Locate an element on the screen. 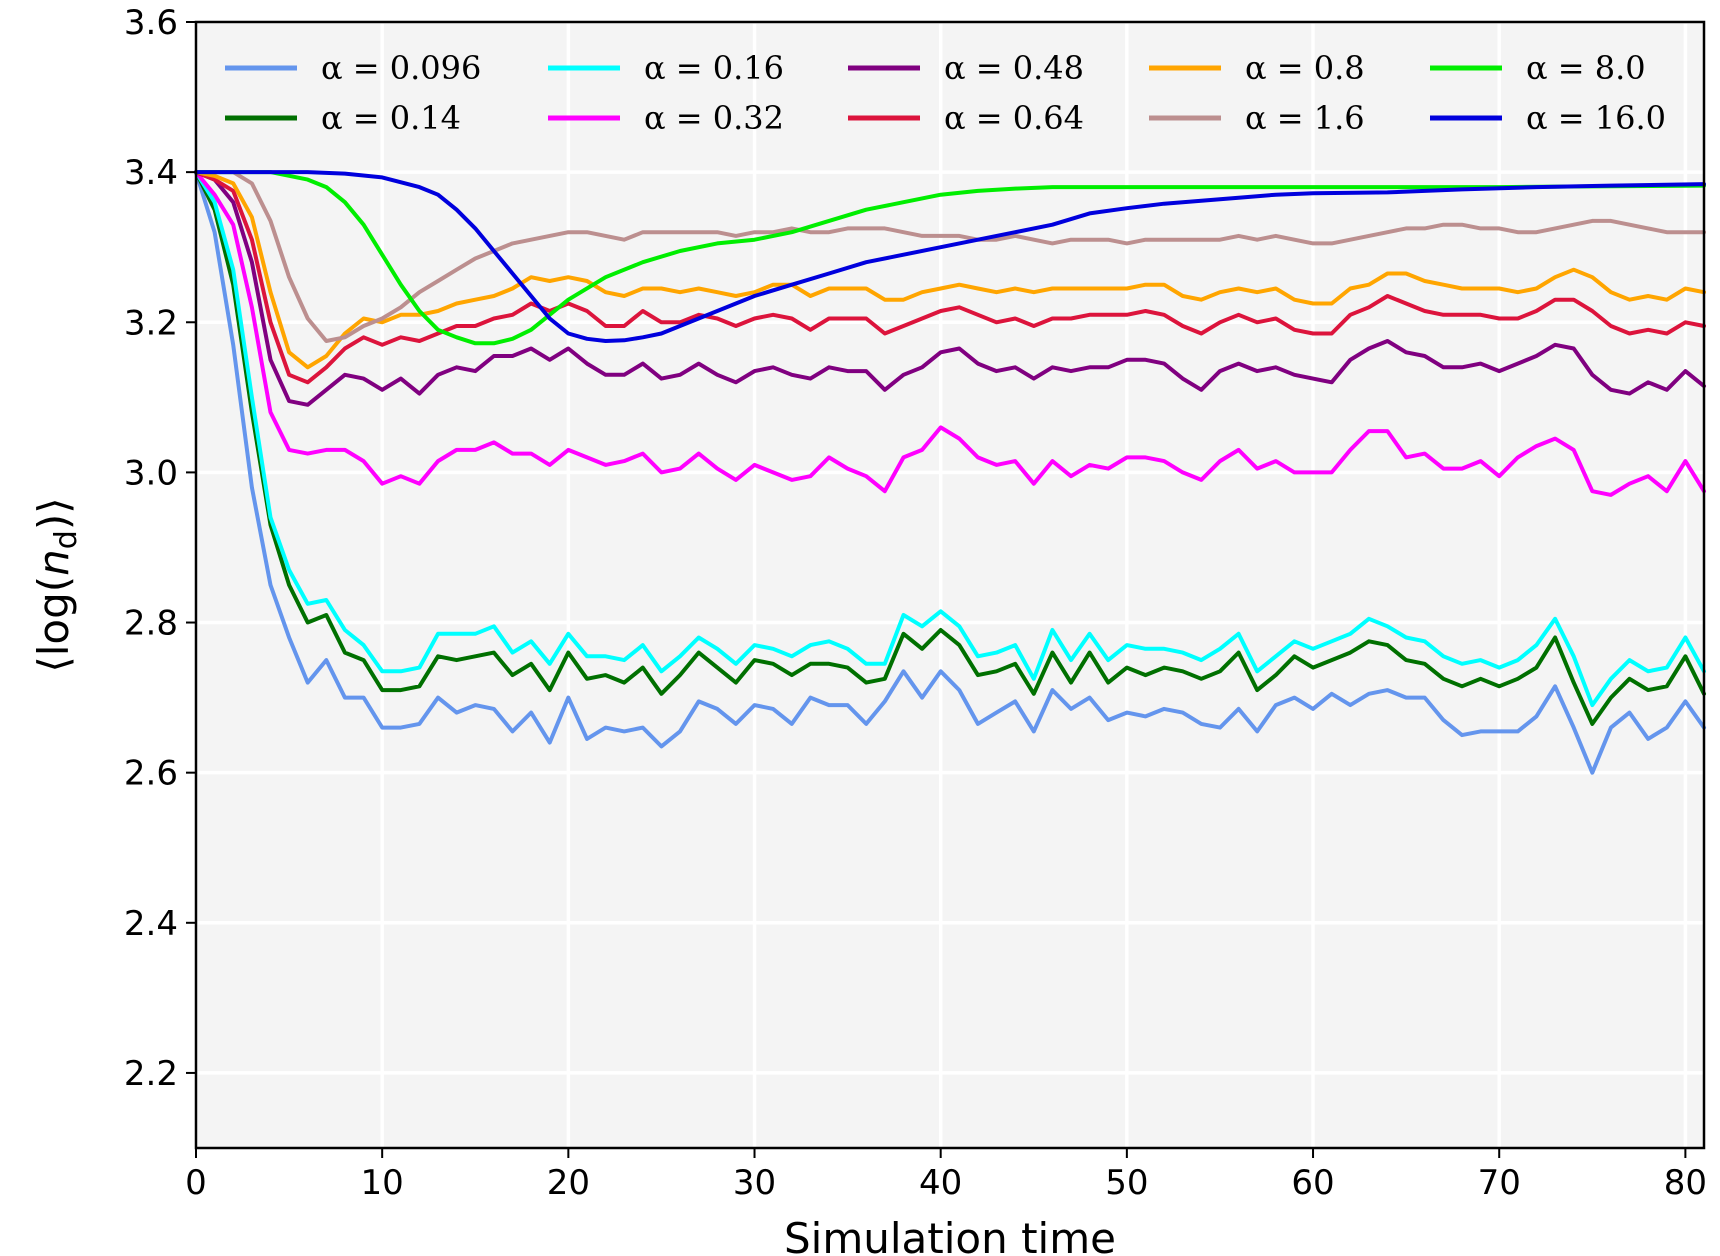  legend-entry-label: α = 0.32 is located at coordinates (714, 118).